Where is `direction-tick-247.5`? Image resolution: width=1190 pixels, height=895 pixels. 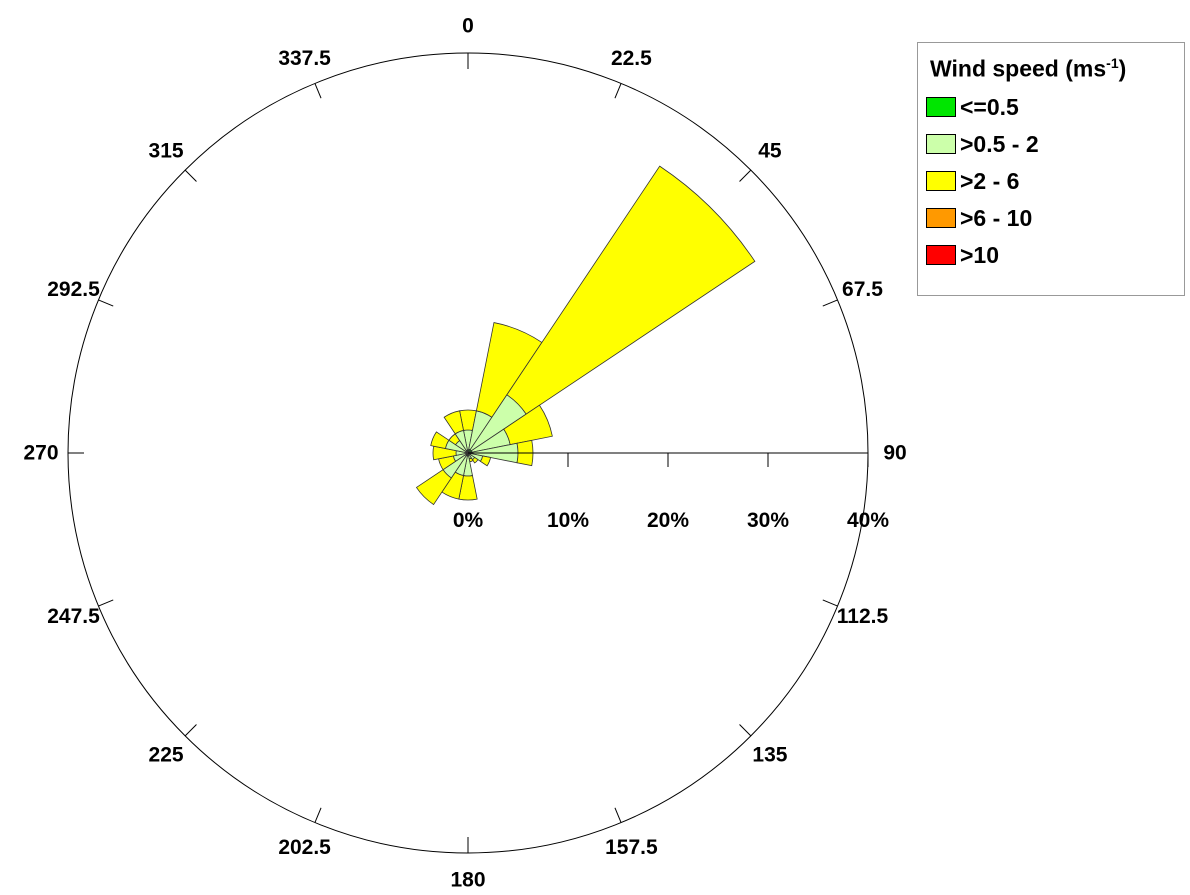 direction-tick-247.5 is located at coordinates (106, 603).